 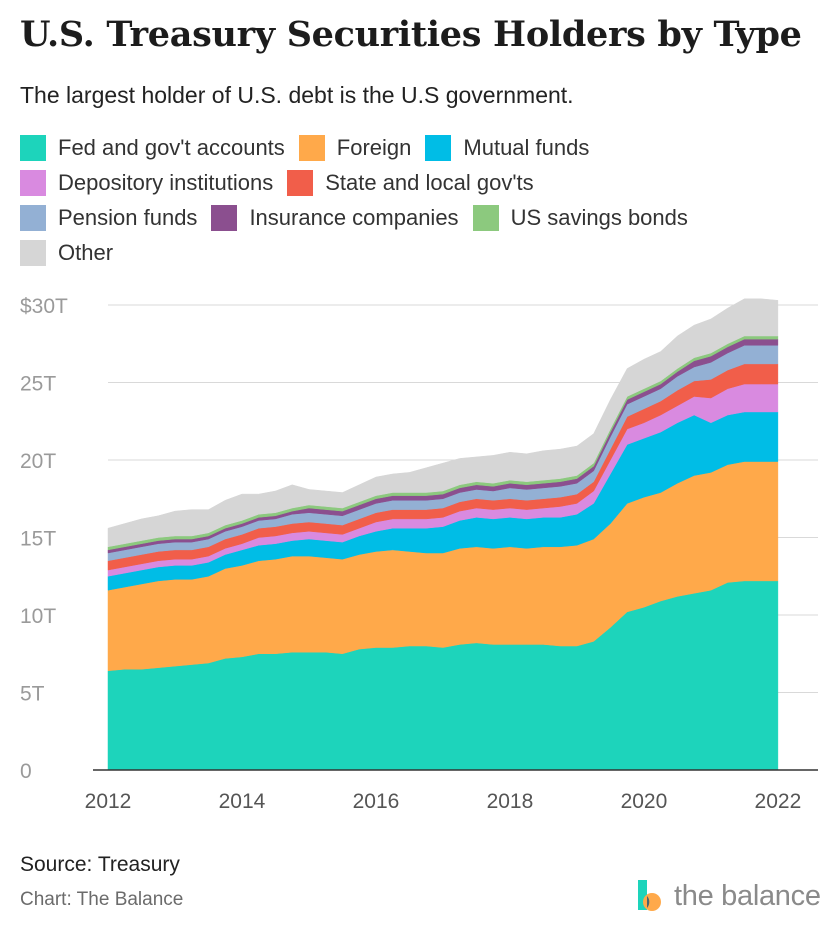 What do you see at coordinates (311, 147) in the screenshot?
I see `legend-swatch-foreign` at bounding box center [311, 147].